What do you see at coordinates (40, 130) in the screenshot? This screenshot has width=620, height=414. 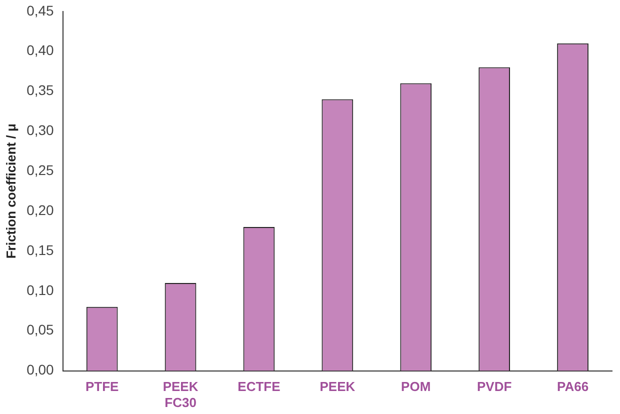 I see `y-tick-label: 0,30` at bounding box center [40, 130].